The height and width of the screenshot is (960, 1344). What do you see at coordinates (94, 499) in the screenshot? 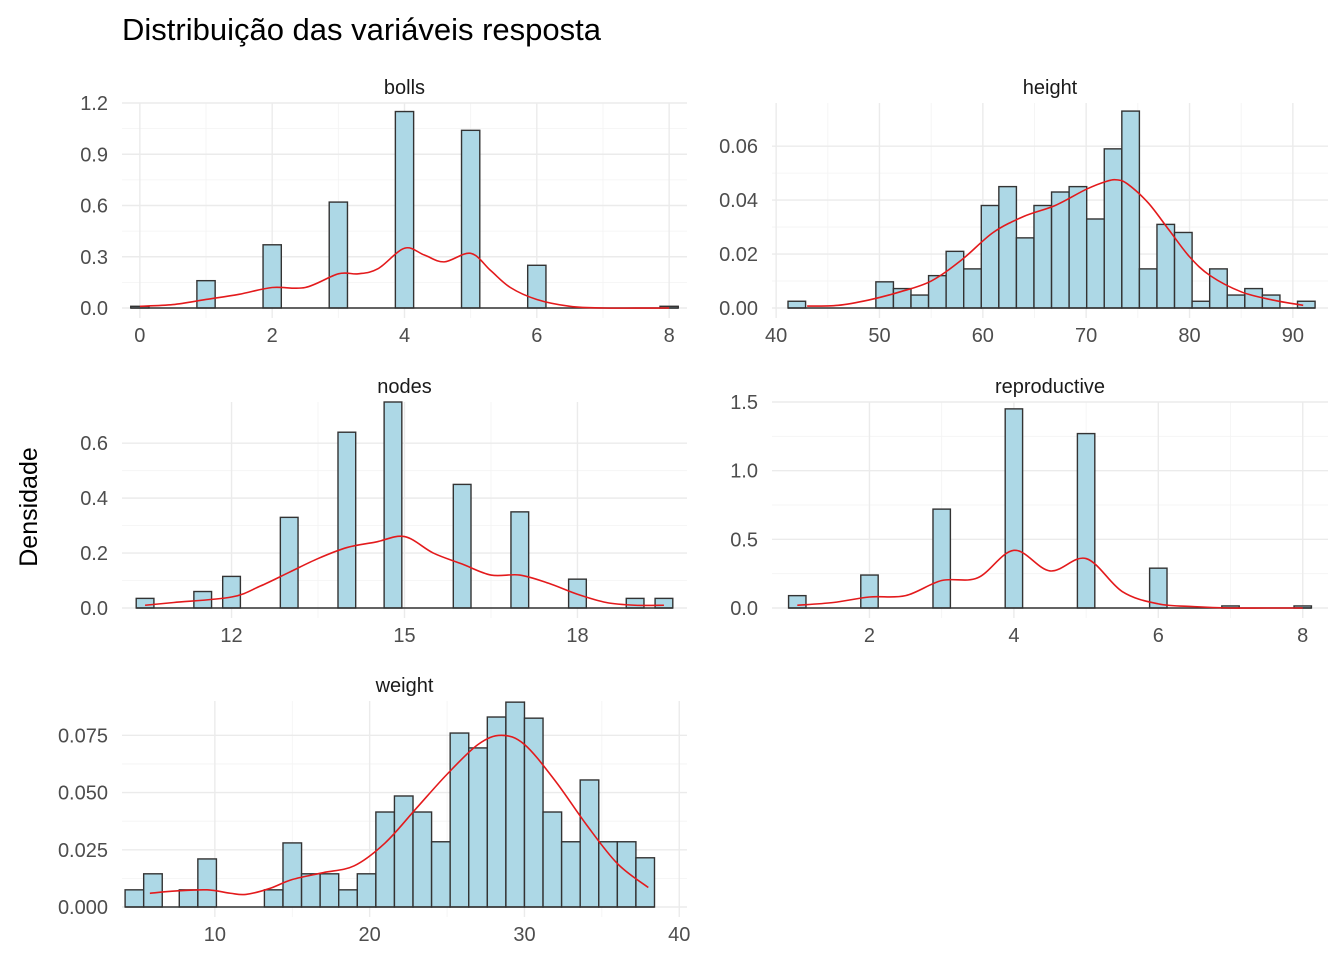
I see `y-tick-label: 0.4` at bounding box center [94, 499].